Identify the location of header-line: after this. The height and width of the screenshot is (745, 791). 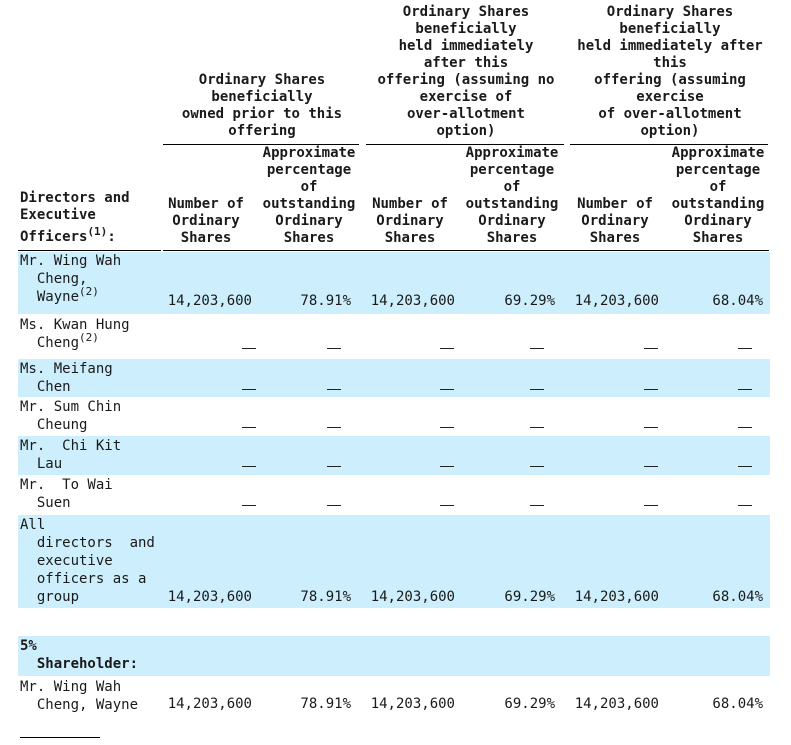
(466, 63).